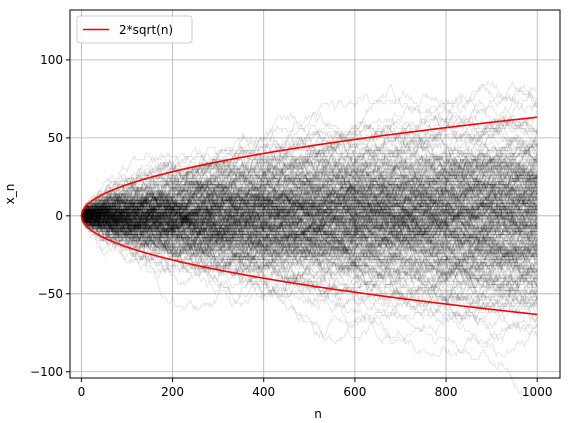  I want to click on x-tick-label-4: 800, so click(446, 392).